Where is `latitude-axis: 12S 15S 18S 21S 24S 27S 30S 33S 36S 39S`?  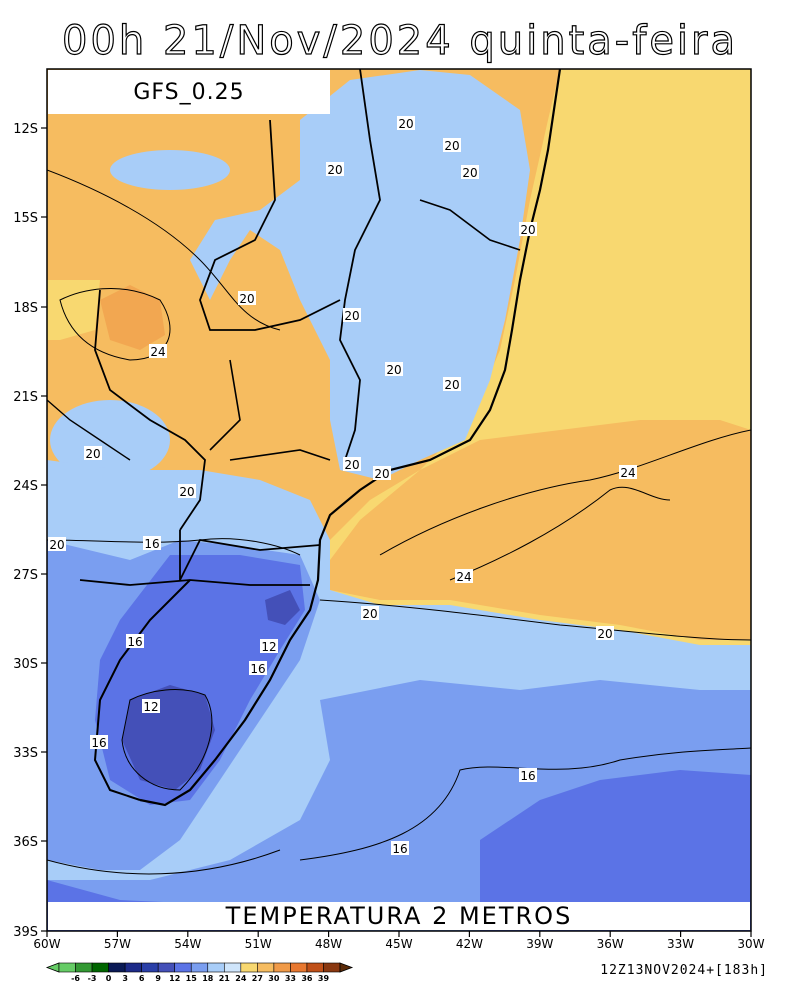 latitude-axis: 12S 15S 18S 21S 24S 27S 30S 33S 36S 39S is located at coordinates (30, 531).